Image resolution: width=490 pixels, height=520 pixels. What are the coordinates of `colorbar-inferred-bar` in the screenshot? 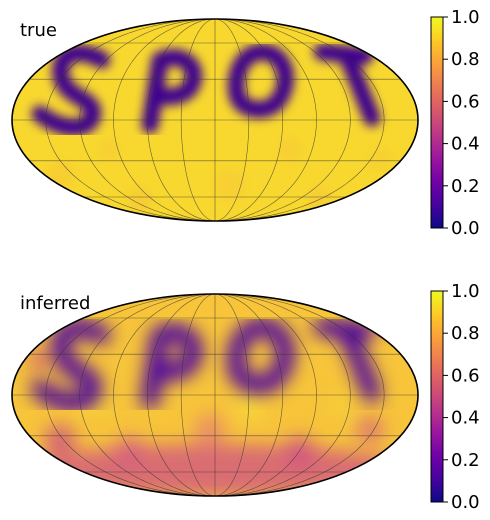 It's located at (437, 396).